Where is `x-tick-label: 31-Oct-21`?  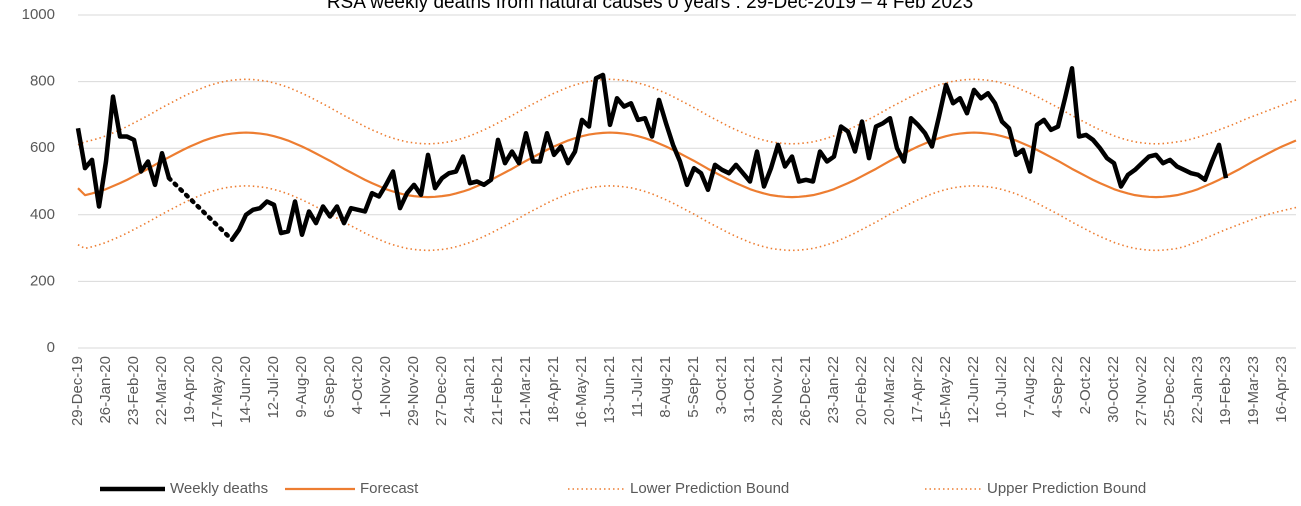
x-tick-label: 31-Oct-21 is located at coordinates (749, 389).